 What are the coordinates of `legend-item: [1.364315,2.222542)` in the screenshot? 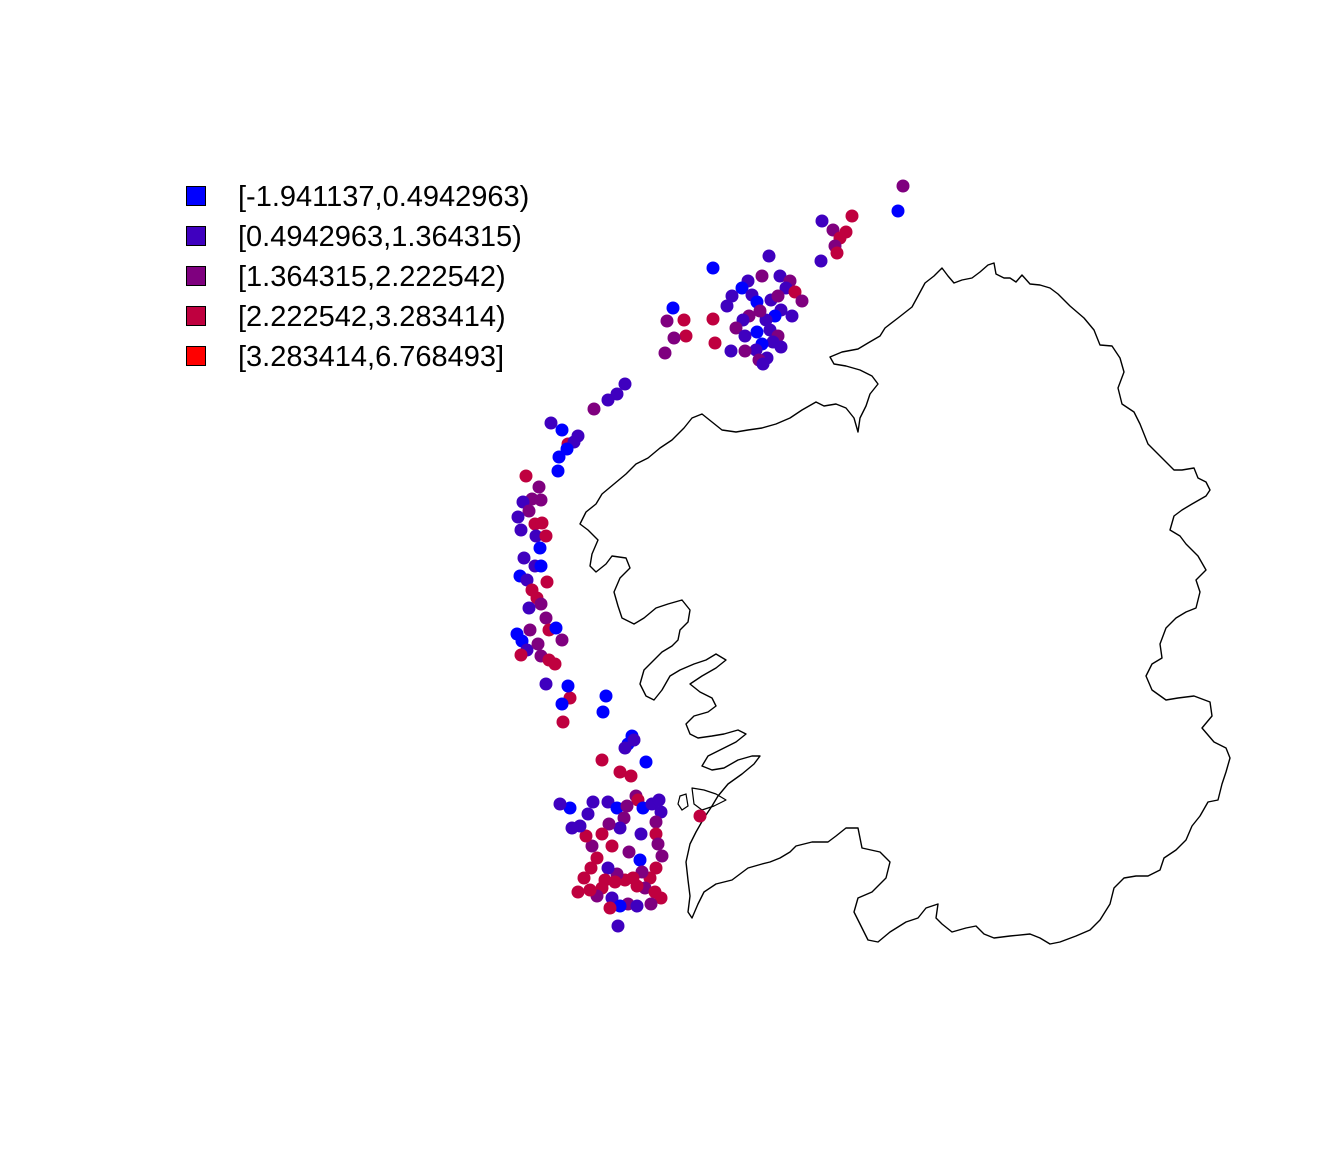 It's located at (386, 280).